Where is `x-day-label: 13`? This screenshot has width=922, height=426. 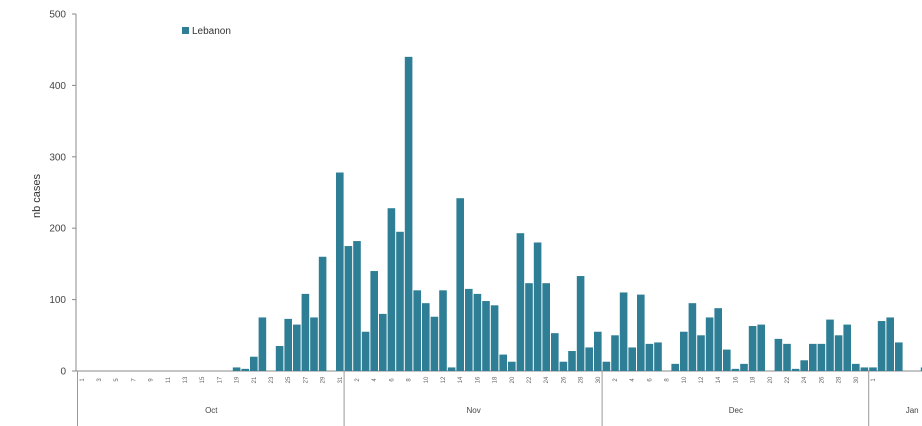
x-day-label: 13 is located at coordinates (186, 379).